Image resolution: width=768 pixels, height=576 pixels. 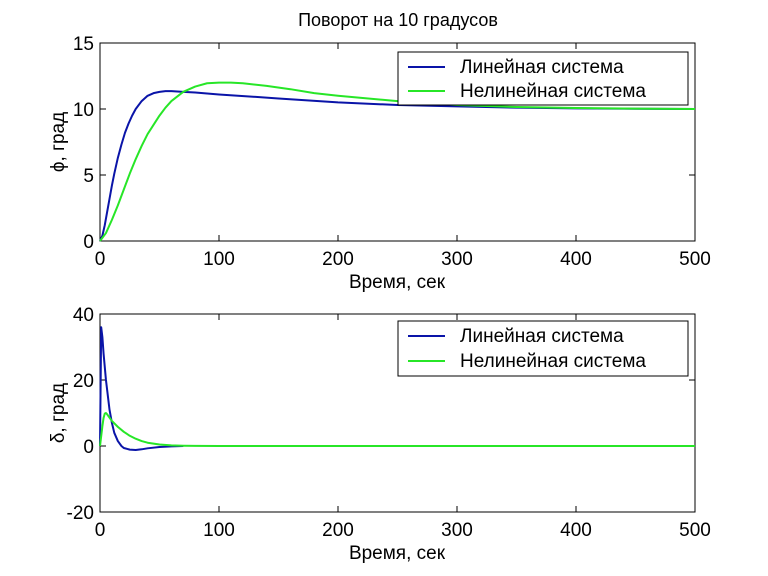 What do you see at coordinates (397, 429) in the screenshot?
I see `series-line-nonlinear` at bounding box center [397, 429].